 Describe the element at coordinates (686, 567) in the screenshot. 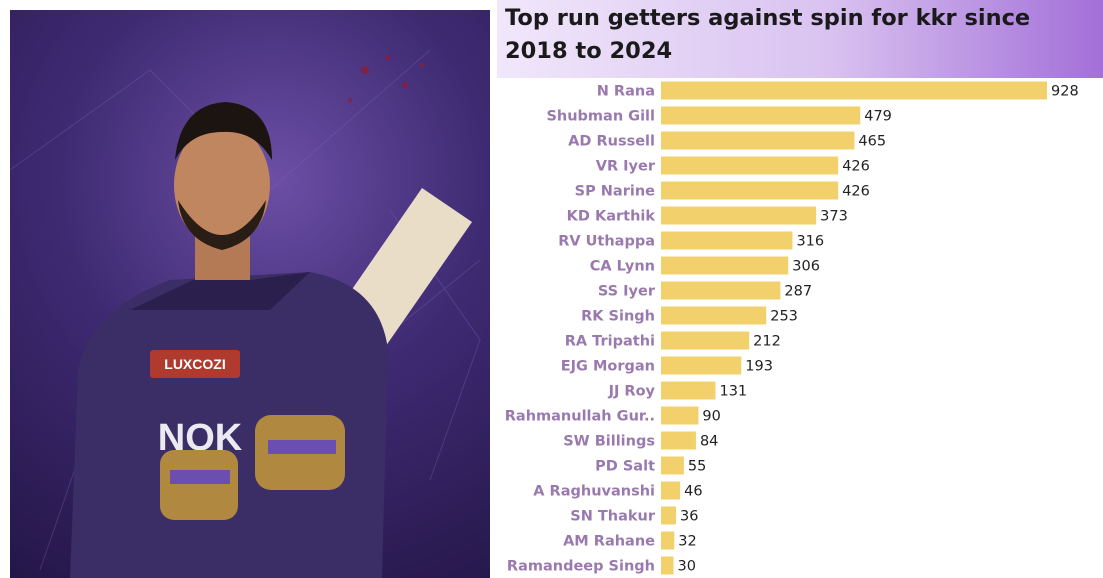

I see `value-label: 30` at that location.